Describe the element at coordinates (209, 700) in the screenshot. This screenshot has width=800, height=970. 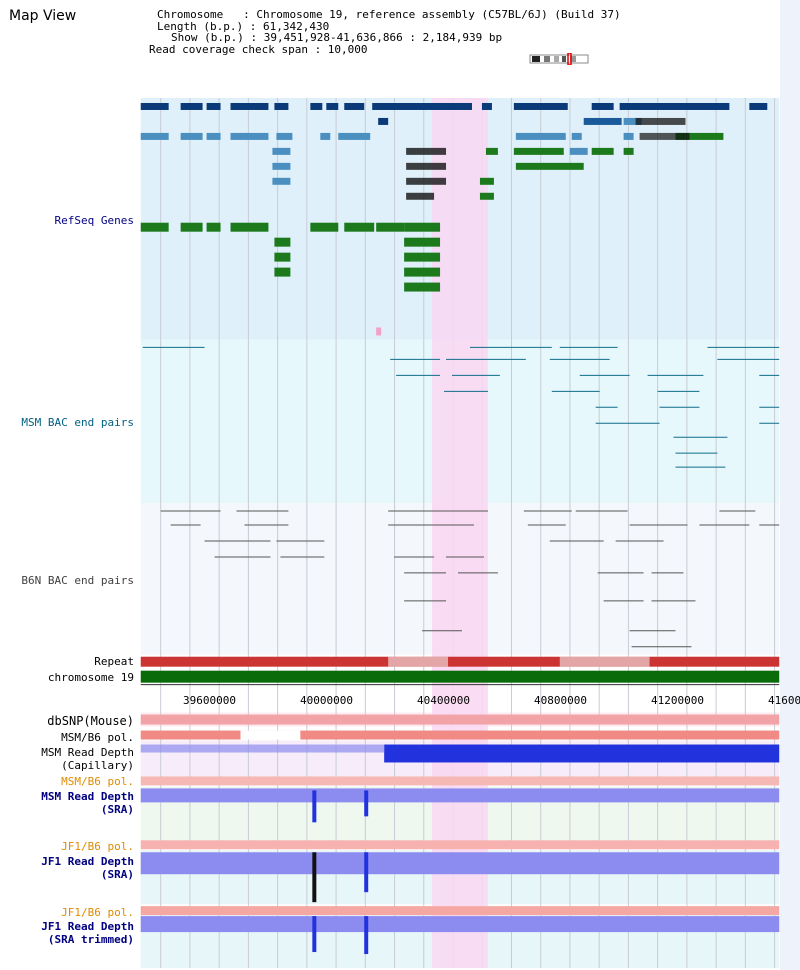
I see `axis-tick-1: 39600000` at that location.